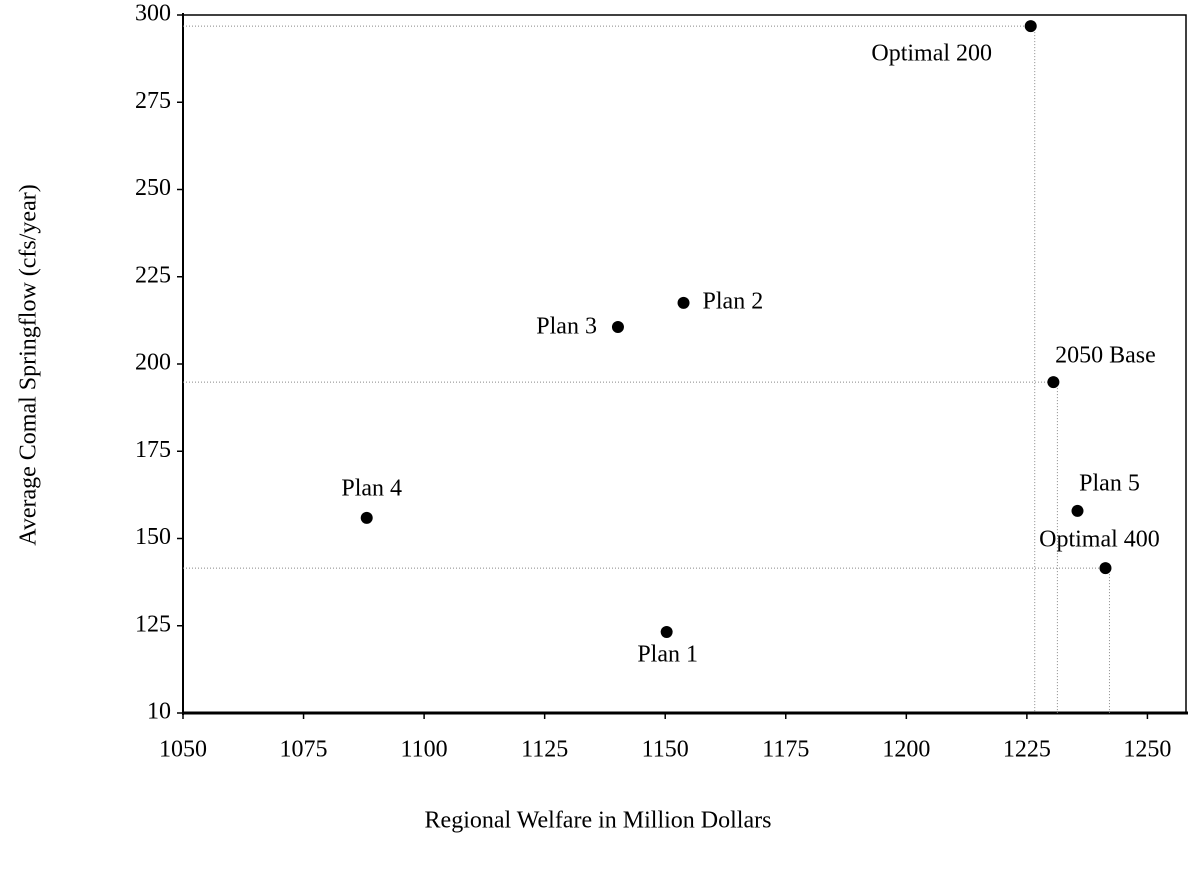  What do you see at coordinates (371, 488) in the screenshot?
I see `point-label: Plan 4` at bounding box center [371, 488].